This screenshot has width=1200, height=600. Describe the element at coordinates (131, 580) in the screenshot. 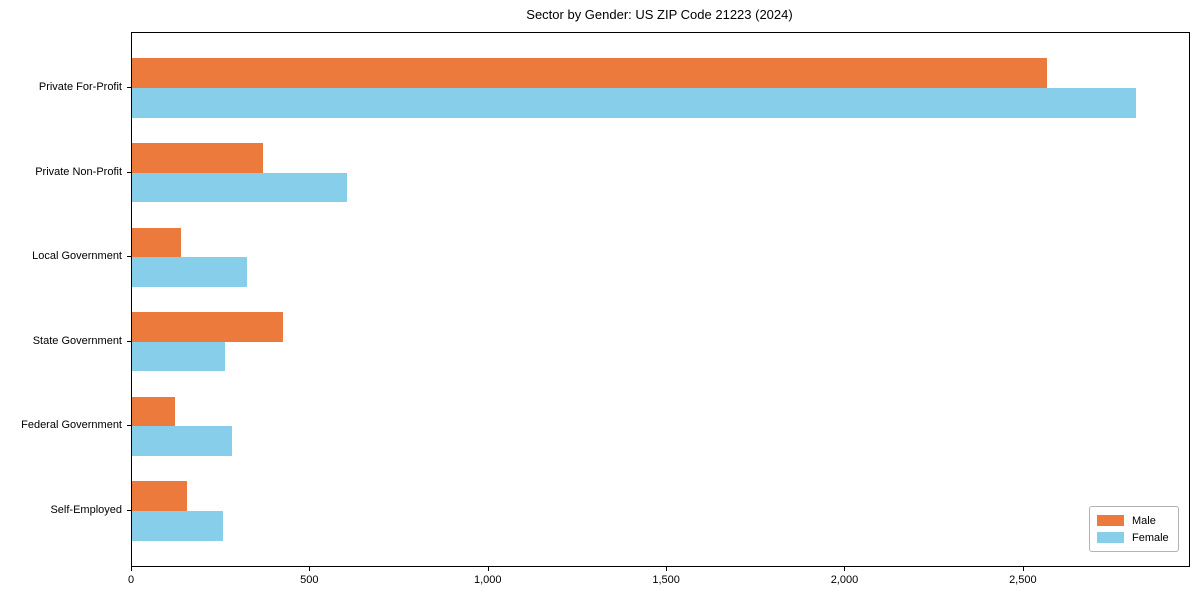

I see `x-axis-tick-label: 0` at that location.